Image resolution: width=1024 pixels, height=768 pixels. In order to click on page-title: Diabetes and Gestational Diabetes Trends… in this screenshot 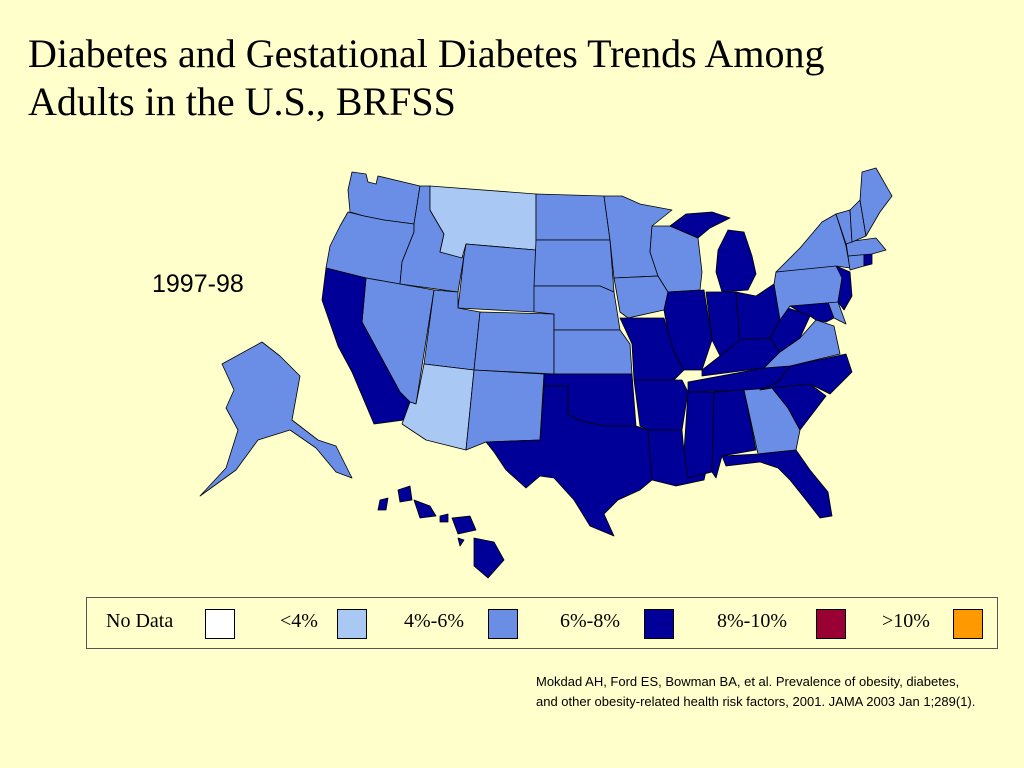, I will do `click(518, 78)`.